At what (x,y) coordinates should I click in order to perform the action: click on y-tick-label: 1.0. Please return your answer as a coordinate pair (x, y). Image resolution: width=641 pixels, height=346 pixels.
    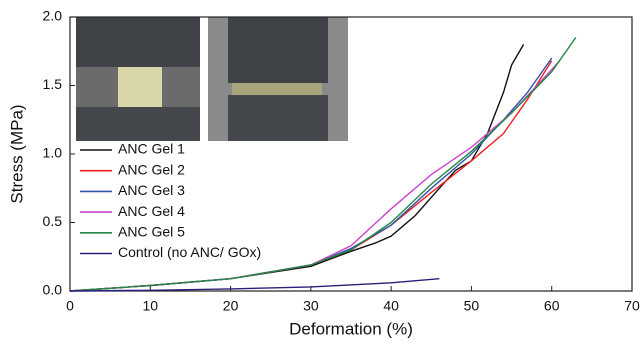
    Looking at the image, I should click on (53, 153).